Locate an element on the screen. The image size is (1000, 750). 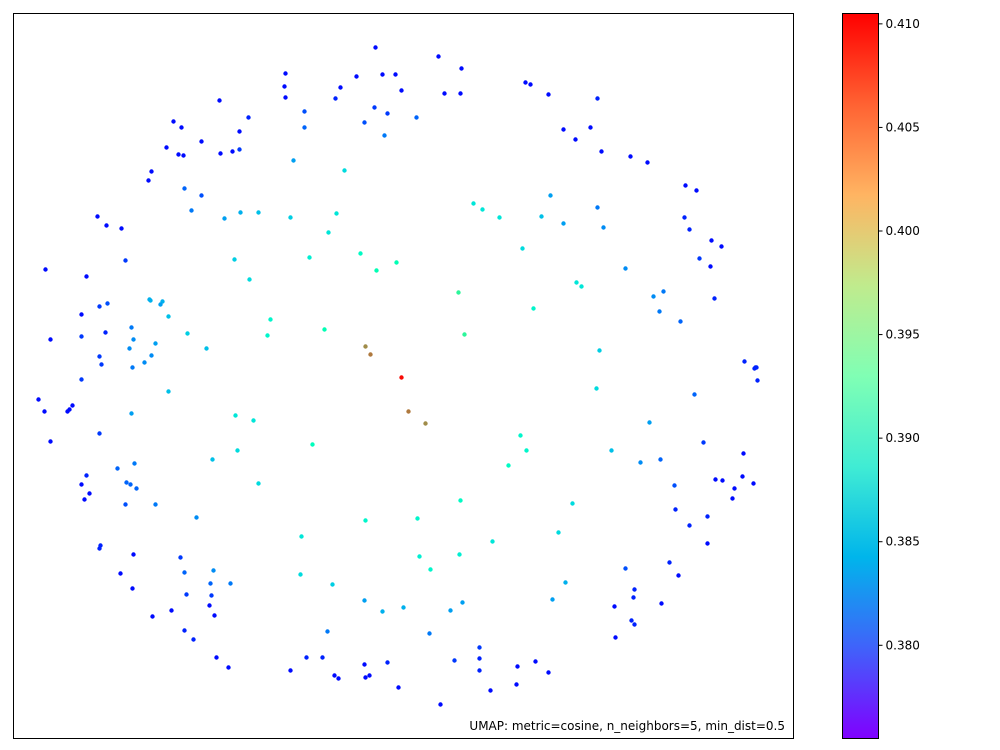
colorbar-tick-label: 0.400 is located at coordinates (903, 231).